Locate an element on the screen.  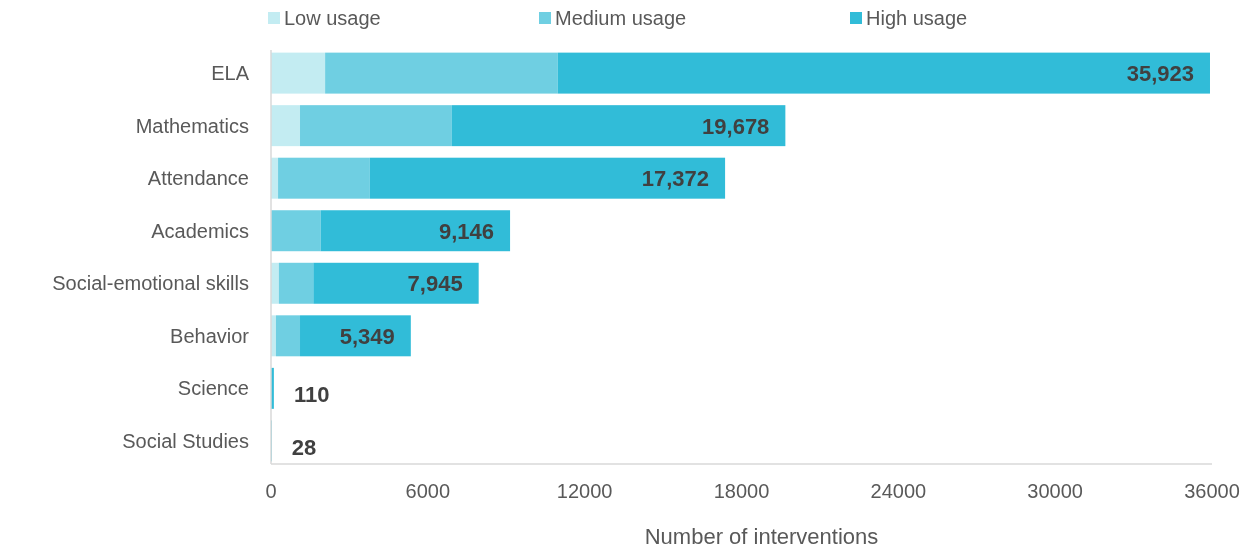
total-label: 17,372 is located at coordinates (675, 179).